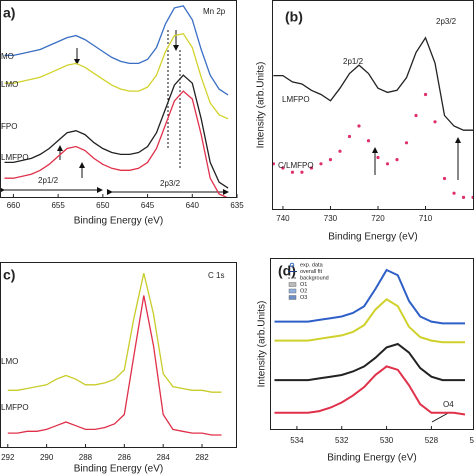  I want to click on x-tick-label: 635, so click(237, 205).